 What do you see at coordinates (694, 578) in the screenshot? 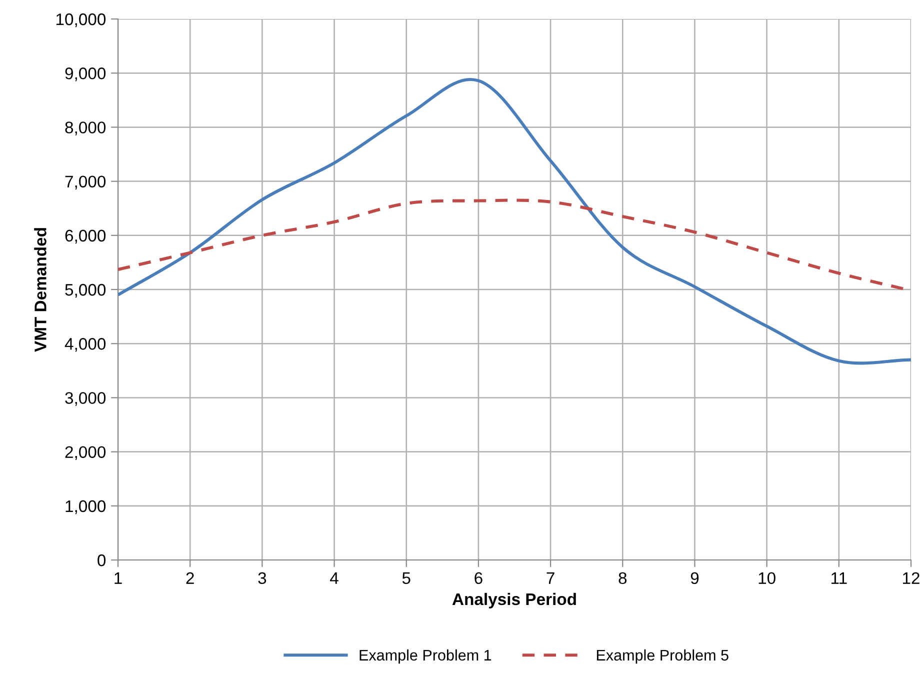
I see `x-tick-label: 9` at bounding box center [694, 578].